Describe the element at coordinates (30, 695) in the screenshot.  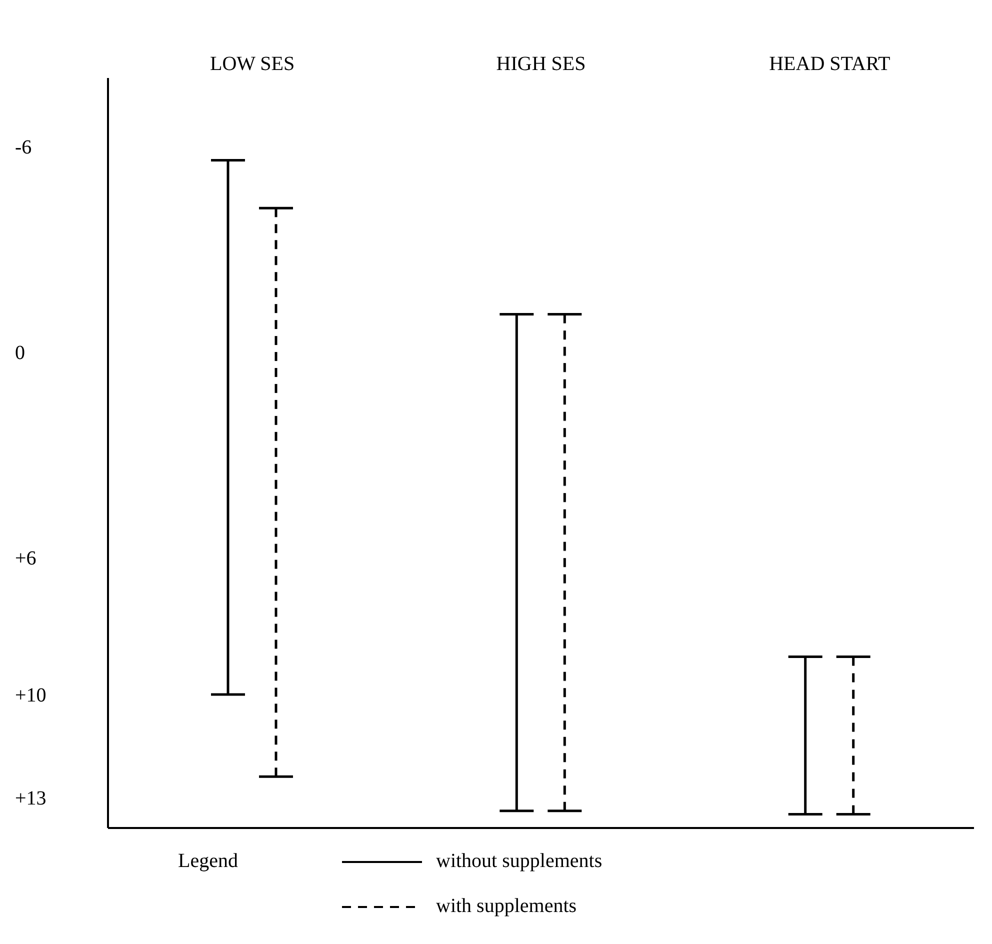
I see `y-tick-label: +10` at that location.